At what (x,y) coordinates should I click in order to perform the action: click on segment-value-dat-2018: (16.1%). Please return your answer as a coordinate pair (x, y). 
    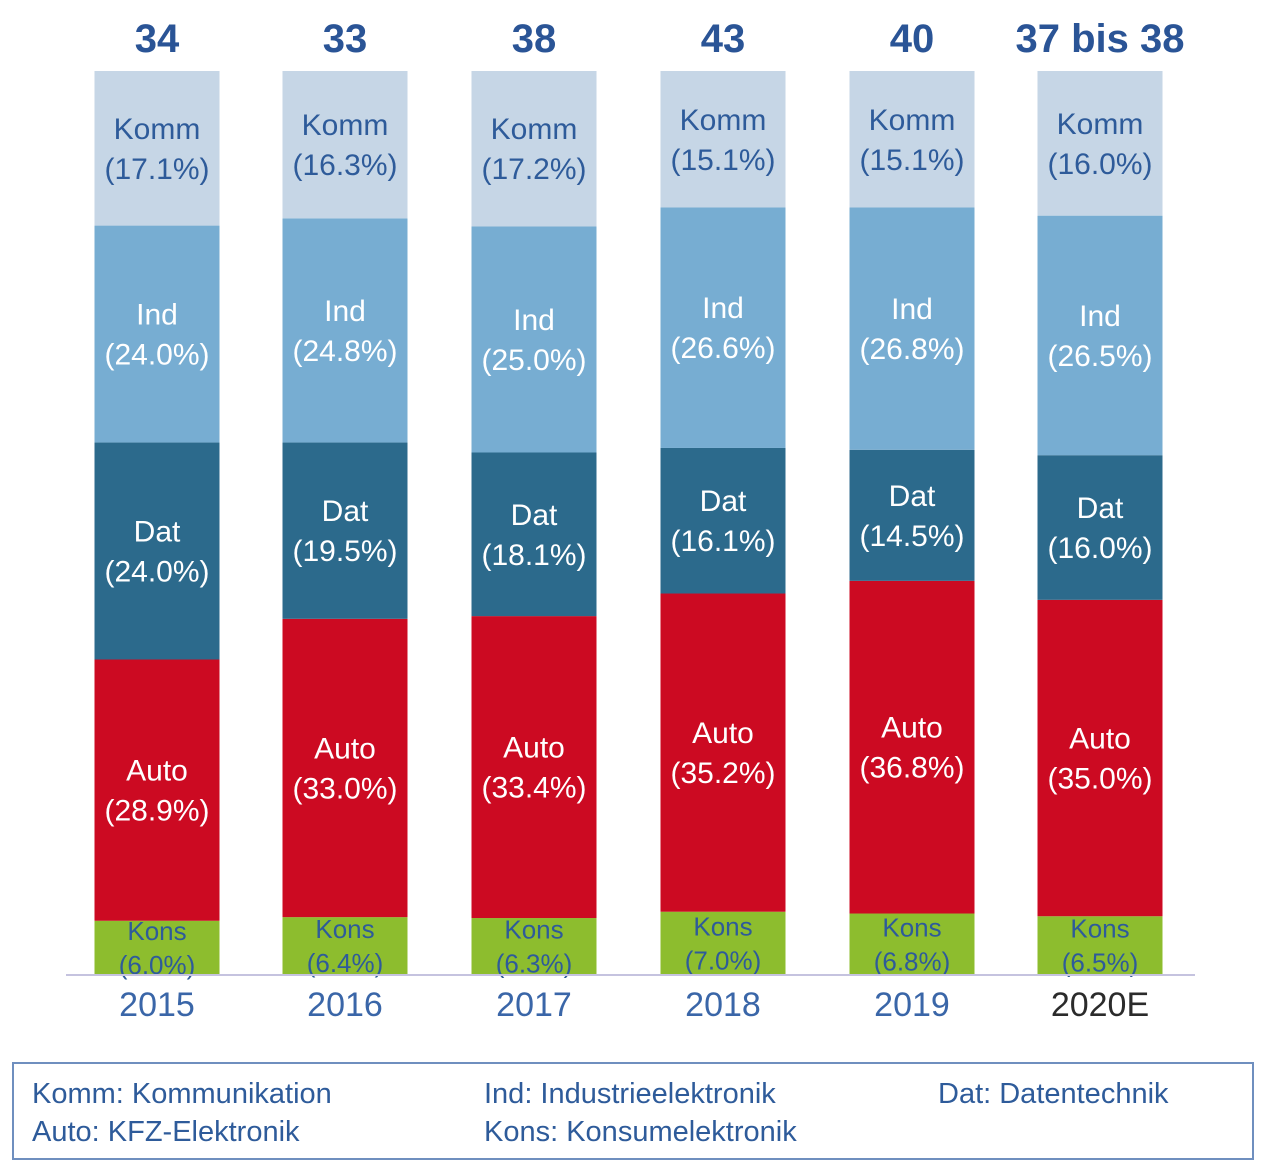
    Looking at the image, I should click on (722, 541).